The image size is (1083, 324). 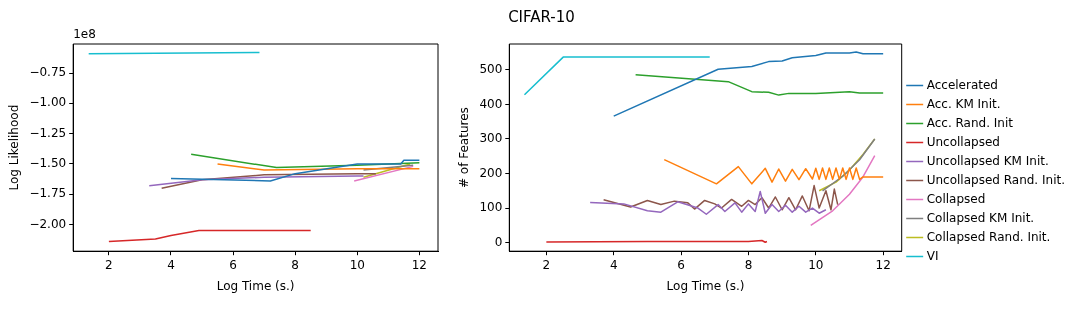 I want to click on y-tick-label: −2.00, so click(x=48, y=223).